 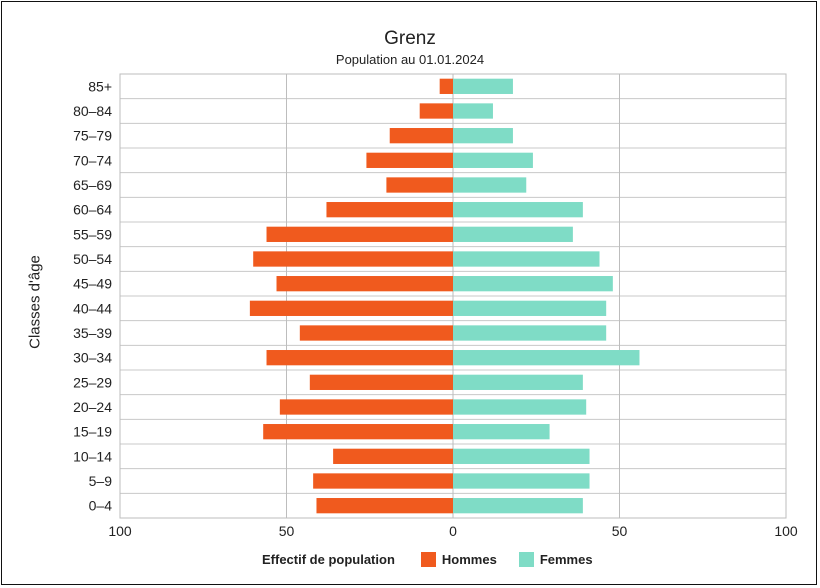 I want to click on legend-label-hommes: Hommes, so click(x=469, y=559).